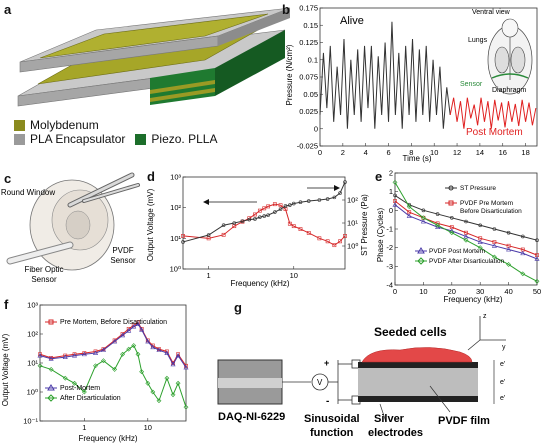 This screenshot has width=545, height=445. I want to click on x-tick-label: 2, so click(343, 152).